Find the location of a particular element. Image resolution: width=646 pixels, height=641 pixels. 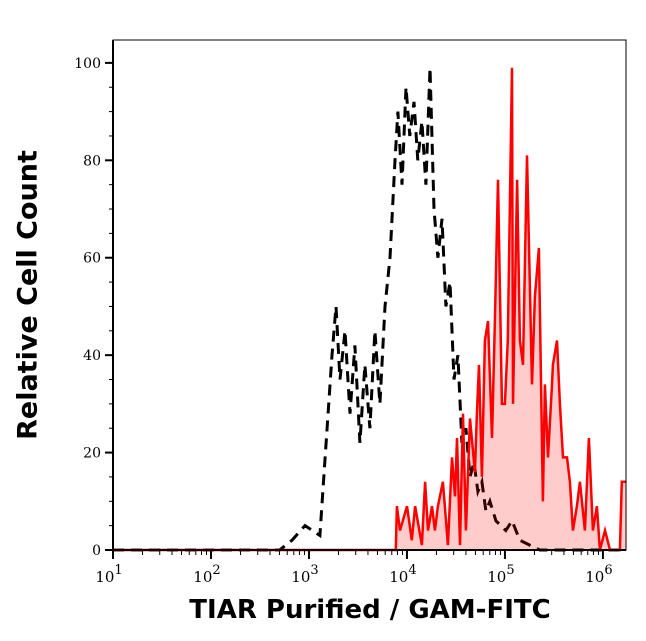

x-tick-label: 10³ is located at coordinates (304, 574).